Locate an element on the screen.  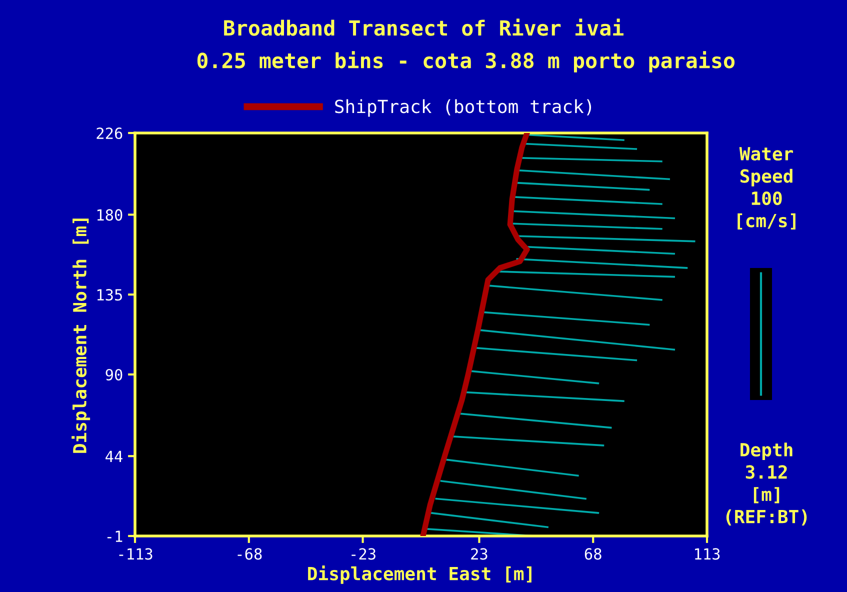
x-tick-label: 113 is located at coordinates (707, 554).